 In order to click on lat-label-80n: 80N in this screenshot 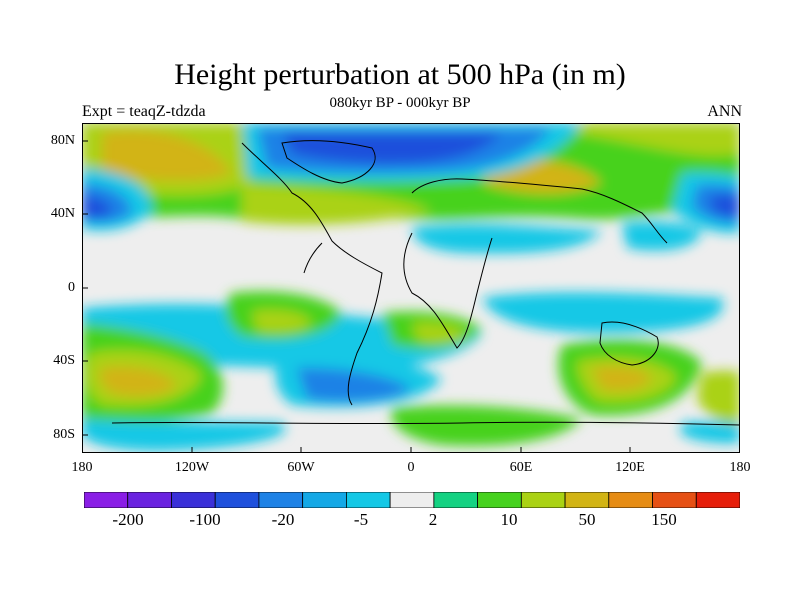, I will do `click(62, 140)`.